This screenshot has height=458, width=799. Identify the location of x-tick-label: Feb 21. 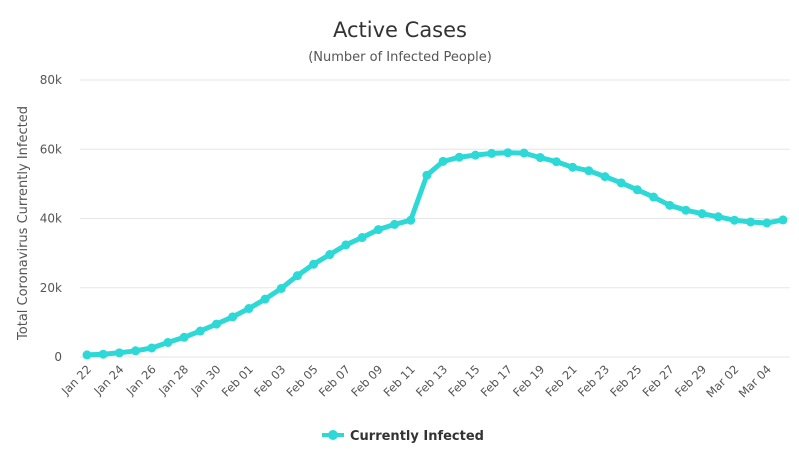
(560, 380).